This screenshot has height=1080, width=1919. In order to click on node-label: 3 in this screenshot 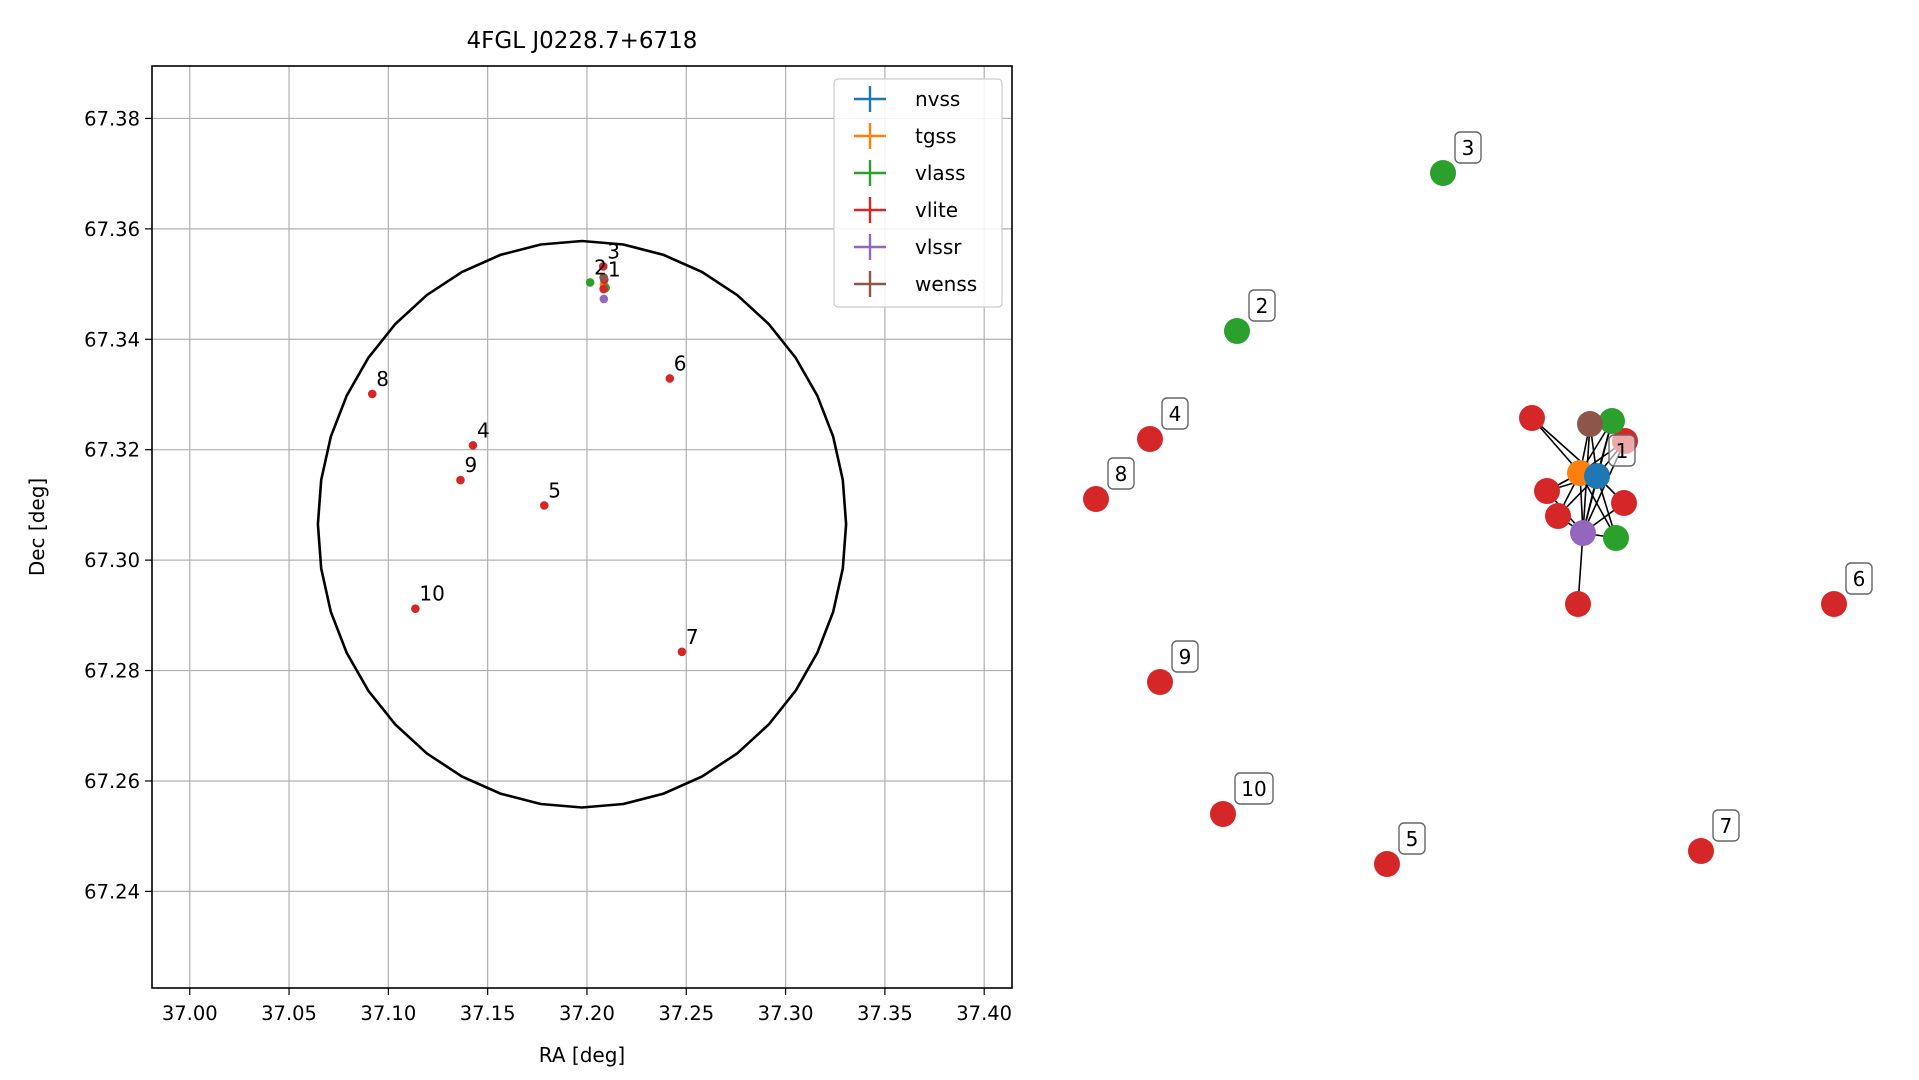, I will do `click(1468, 148)`.